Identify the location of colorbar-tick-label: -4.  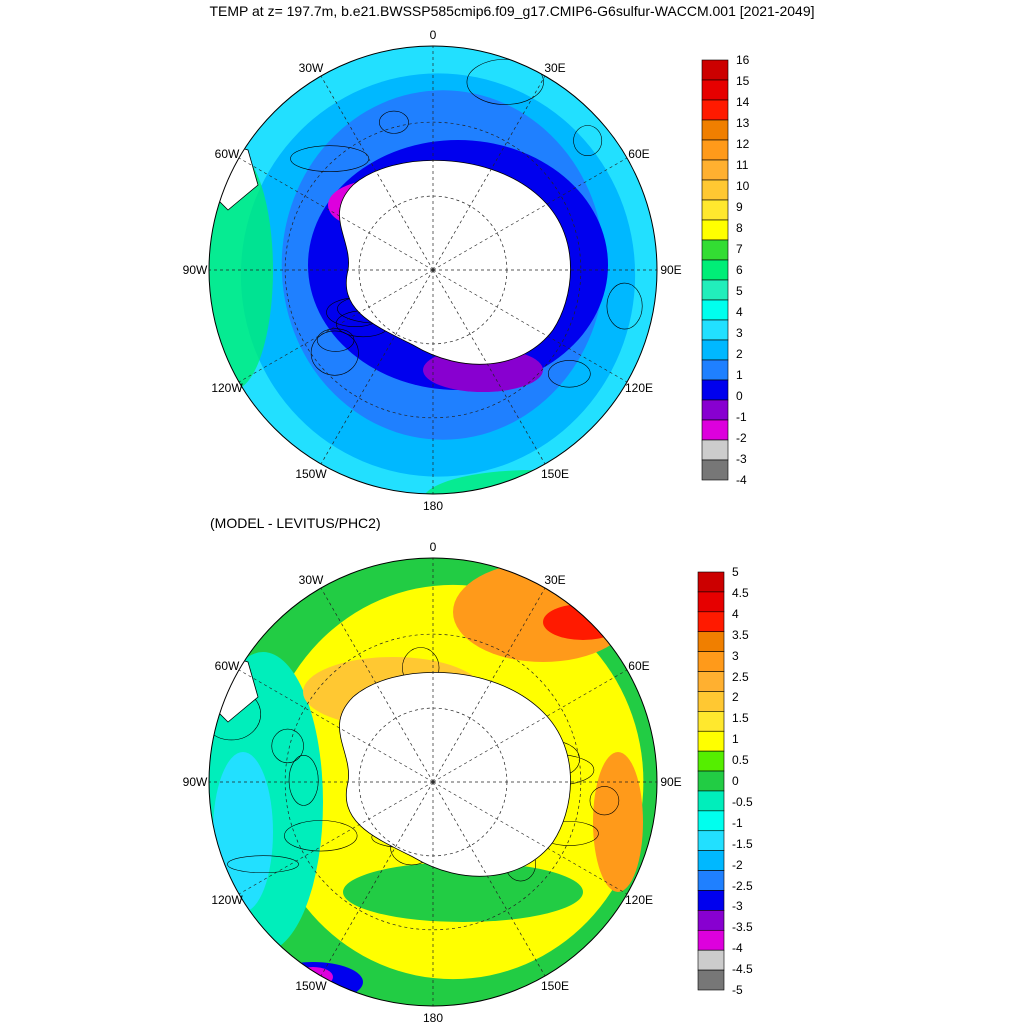
(737, 948).